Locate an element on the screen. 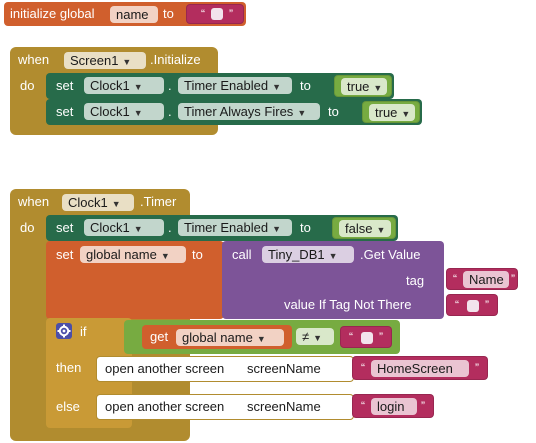 The height and width of the screenshot is (443, 536). get-global-name-block: get global name ▼ is located at coordinates (217, 337).